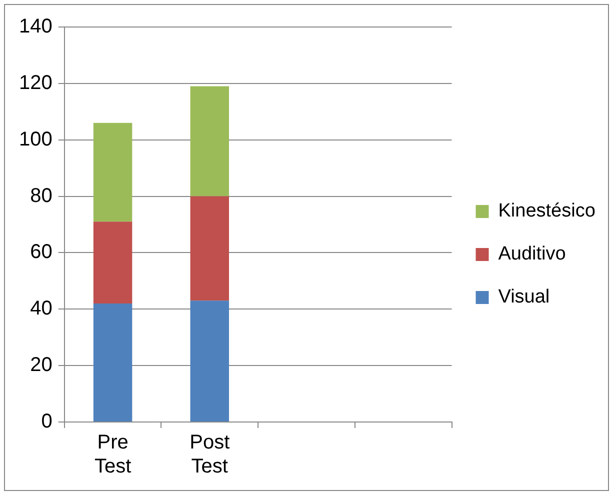 The width and height of the screenshot is (615, 497). What do you see at coordinates (547, 211) in the screenshot?
I see `legend-label: Kinestésico` at bounding box center [547, 211].